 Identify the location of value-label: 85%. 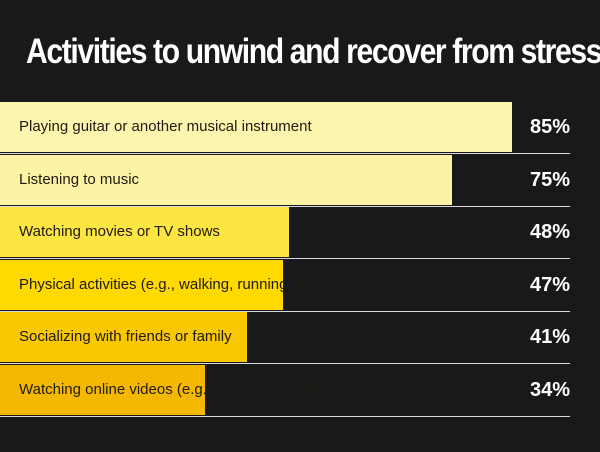
(549, 127).